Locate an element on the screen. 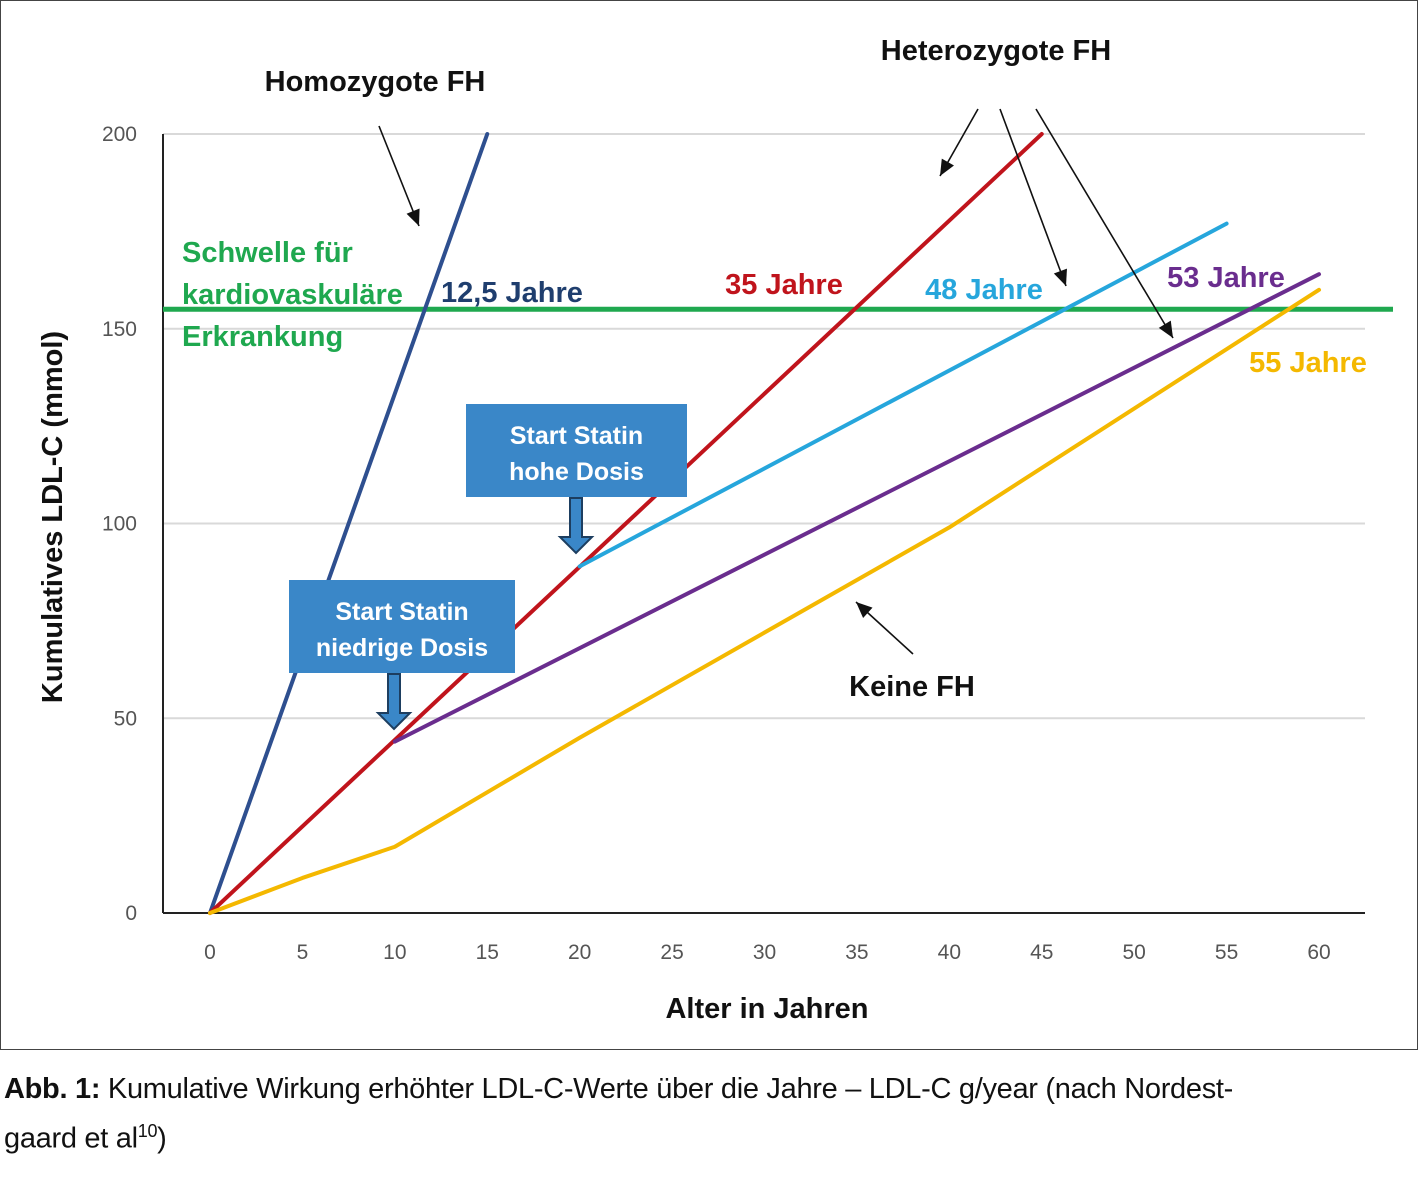 The width and height of the screenshot is (1420, 1178). x-tick-label: 35 is located at coordinates (856, 952).